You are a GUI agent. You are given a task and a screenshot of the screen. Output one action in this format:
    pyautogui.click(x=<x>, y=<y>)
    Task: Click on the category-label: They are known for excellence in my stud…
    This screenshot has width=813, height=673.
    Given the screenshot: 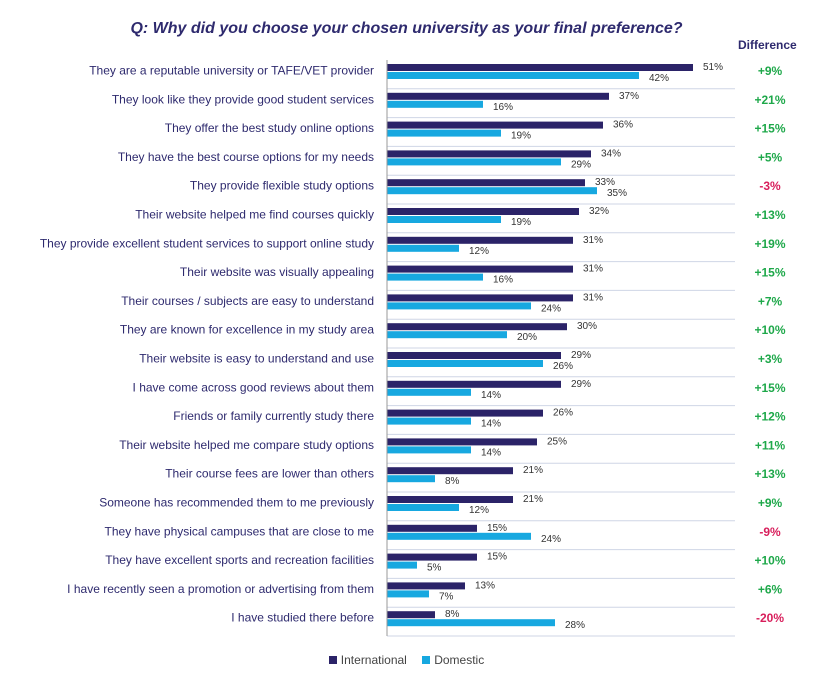 What is the action you would take?
    pyautogui.click(x=247, y=330)
    